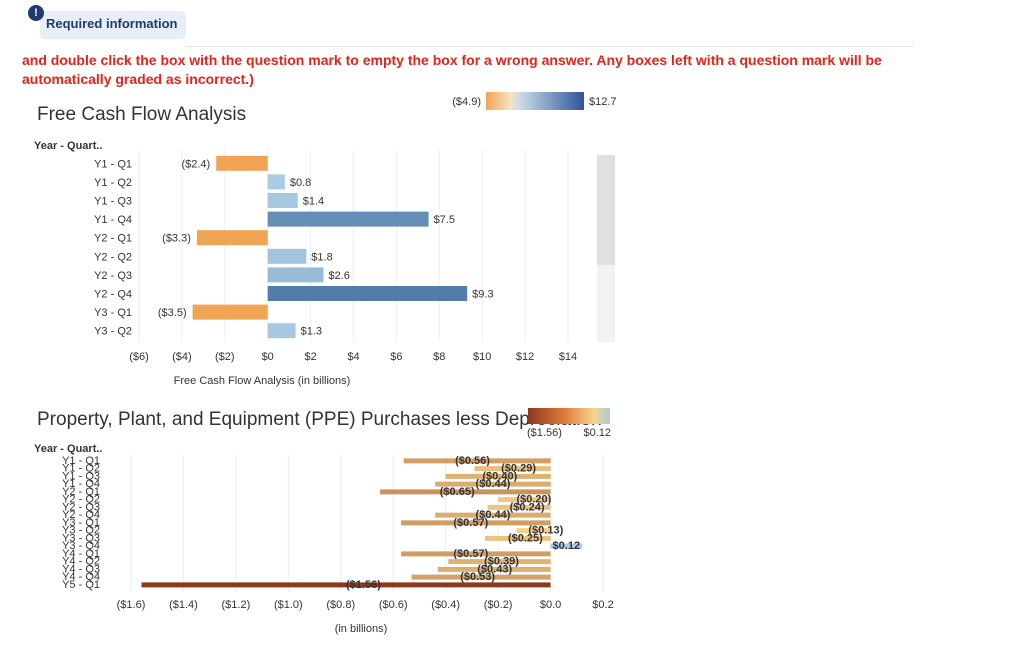 The height and width of the screenshot is (660, 1024). Describe the element at coordinates (113, 257) in the screenshot. I see `fcf-category-label: Y2 - Q2` at that location.